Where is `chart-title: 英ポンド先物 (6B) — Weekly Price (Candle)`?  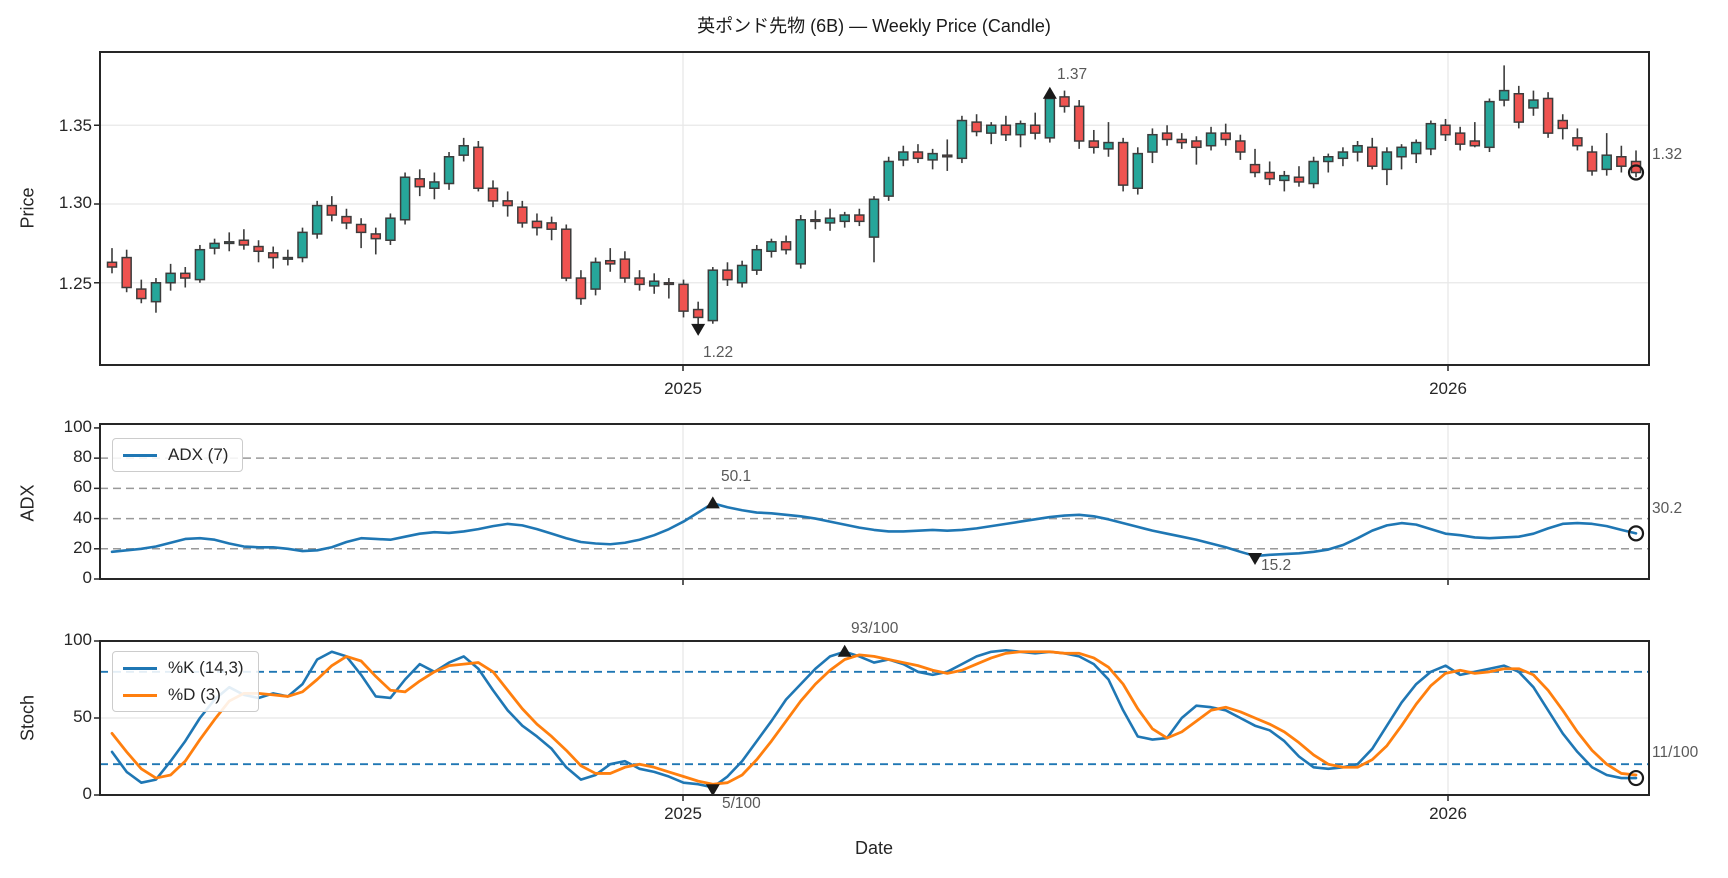 chart-title: 英ポンド先物 (6B) — Weekly Price (Candle) is located at coordinates (874, 26).